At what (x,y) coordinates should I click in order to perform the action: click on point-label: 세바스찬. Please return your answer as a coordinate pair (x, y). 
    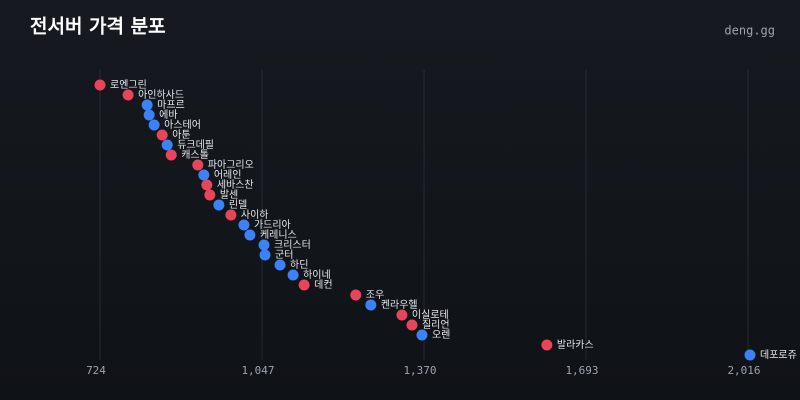
    Looking at the image, I should click on (235, 185).